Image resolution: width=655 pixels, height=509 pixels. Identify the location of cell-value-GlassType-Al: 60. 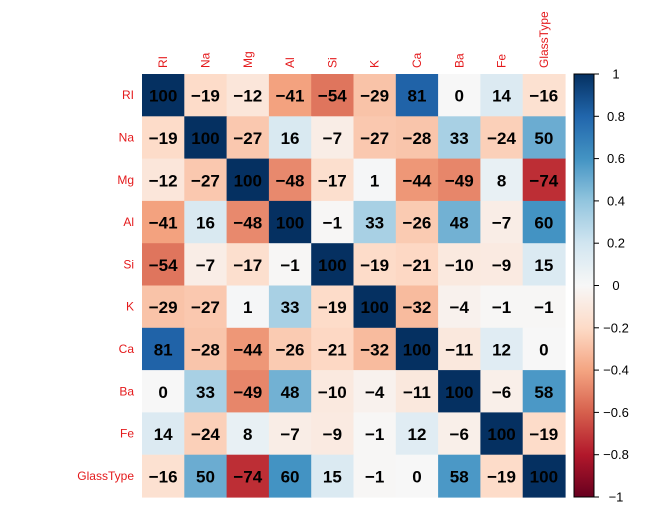
(290, 476).